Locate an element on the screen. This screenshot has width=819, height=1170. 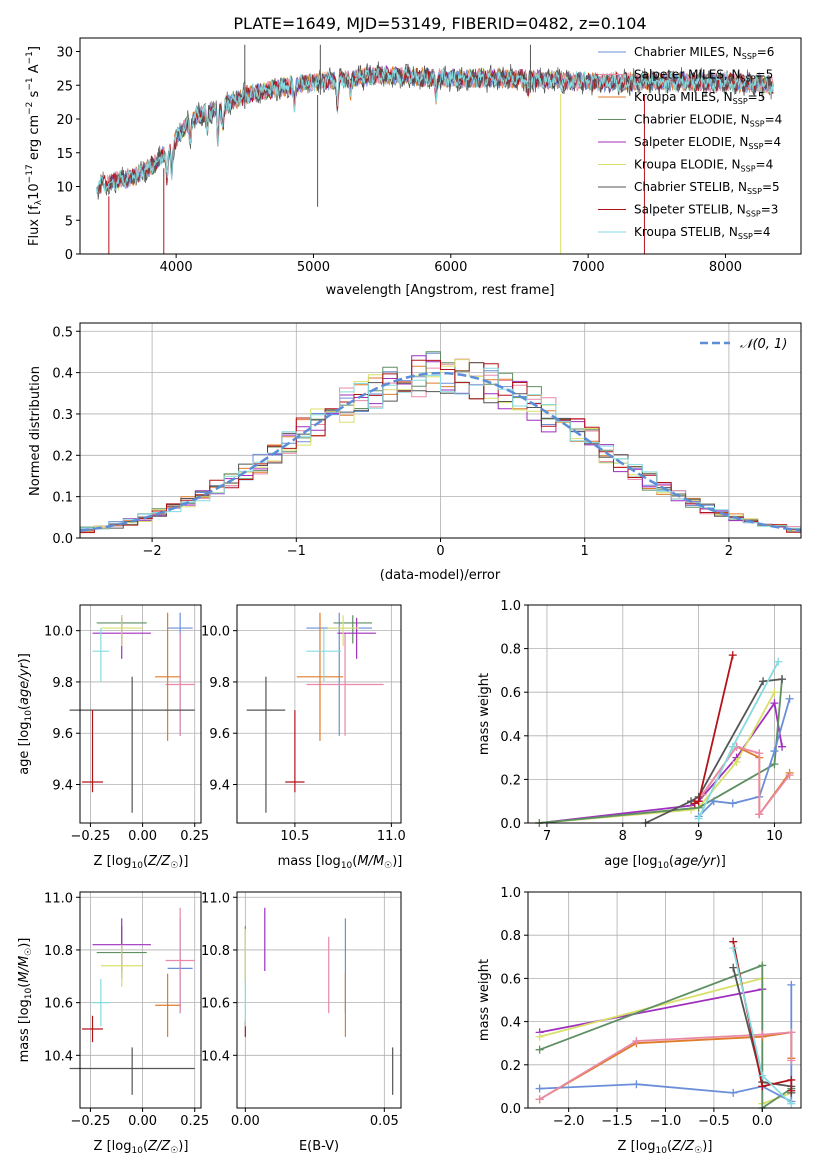
legend-label: Salpeter STELIB, NSSP=3 is located at coordinates (706, 211).